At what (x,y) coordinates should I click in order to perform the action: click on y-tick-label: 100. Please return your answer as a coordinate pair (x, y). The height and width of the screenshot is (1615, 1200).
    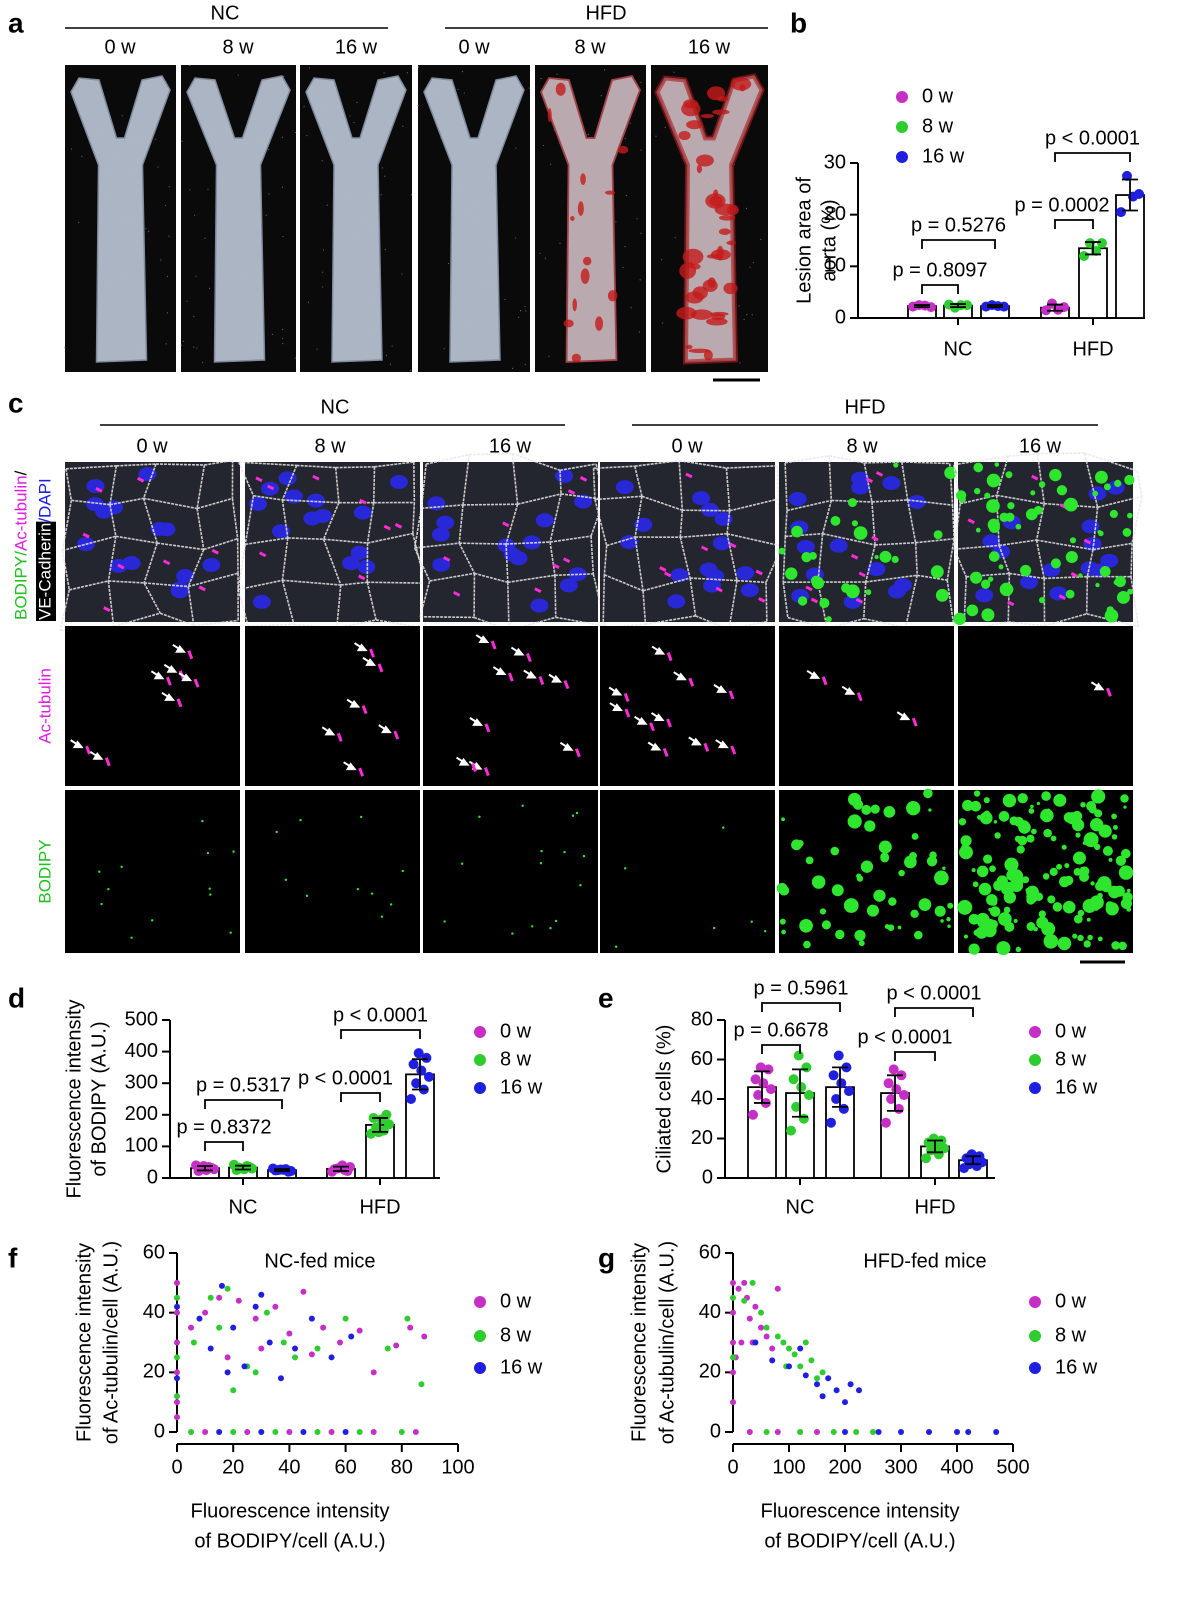
    Looking at the image, I should click on (141, 1146).